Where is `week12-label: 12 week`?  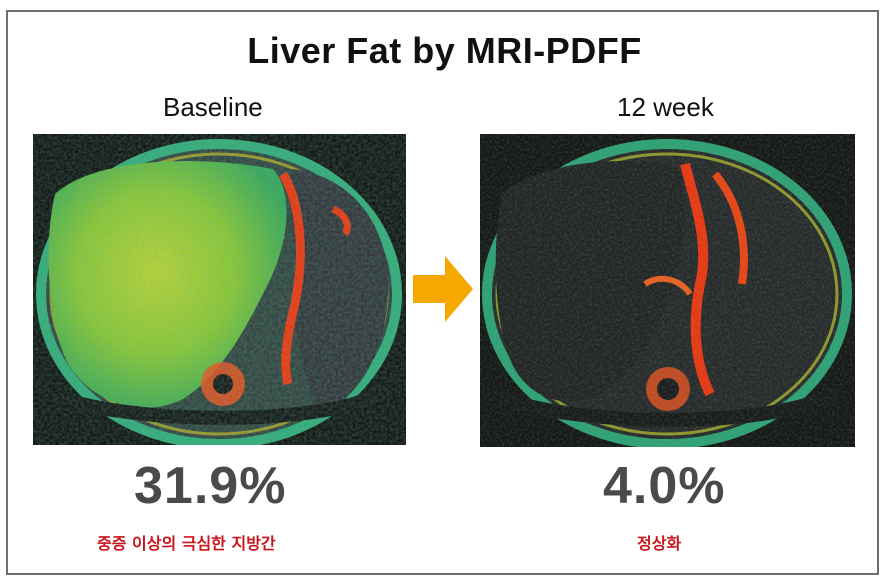
week12-label: 12 week is located at coordinates (665, 107).